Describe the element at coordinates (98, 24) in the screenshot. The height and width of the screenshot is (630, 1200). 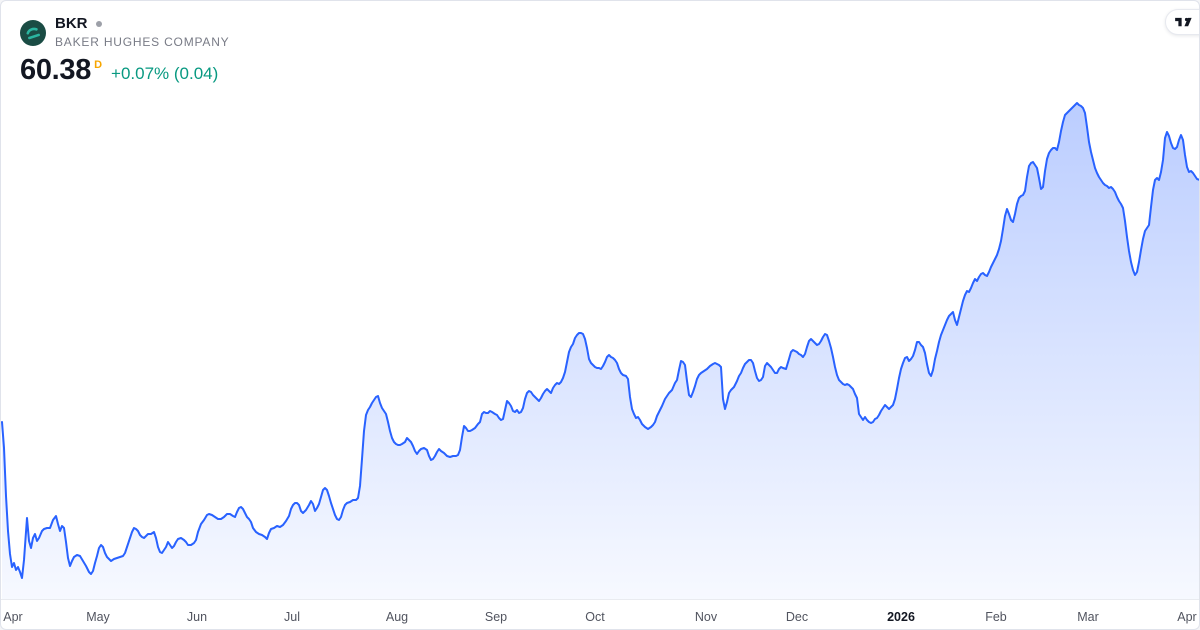
I see `market-status-dot-icon` at that location.